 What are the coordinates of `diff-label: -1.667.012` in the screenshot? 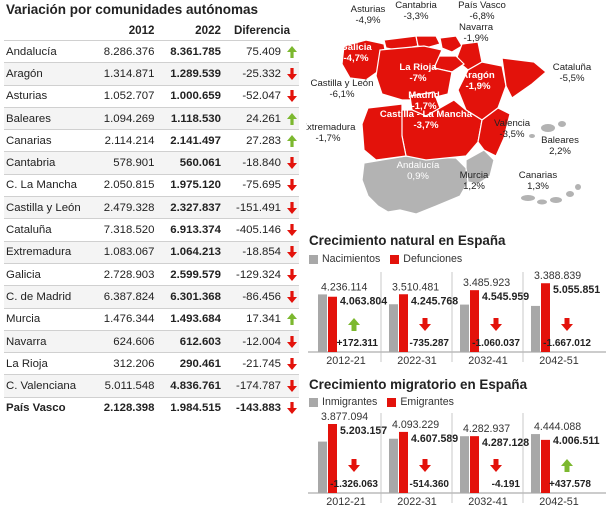 It's located at (567, 343).